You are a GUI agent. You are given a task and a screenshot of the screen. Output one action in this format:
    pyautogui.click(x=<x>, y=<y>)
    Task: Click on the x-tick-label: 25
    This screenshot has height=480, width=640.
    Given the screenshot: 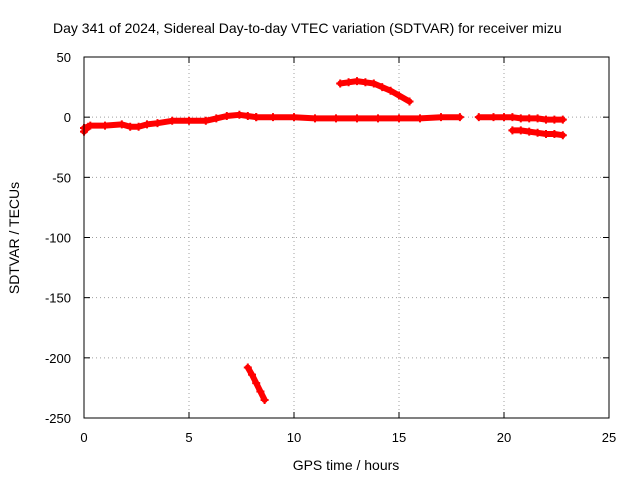 What is the action you would take?
    pyautogui.click(x=609, y=437)
    